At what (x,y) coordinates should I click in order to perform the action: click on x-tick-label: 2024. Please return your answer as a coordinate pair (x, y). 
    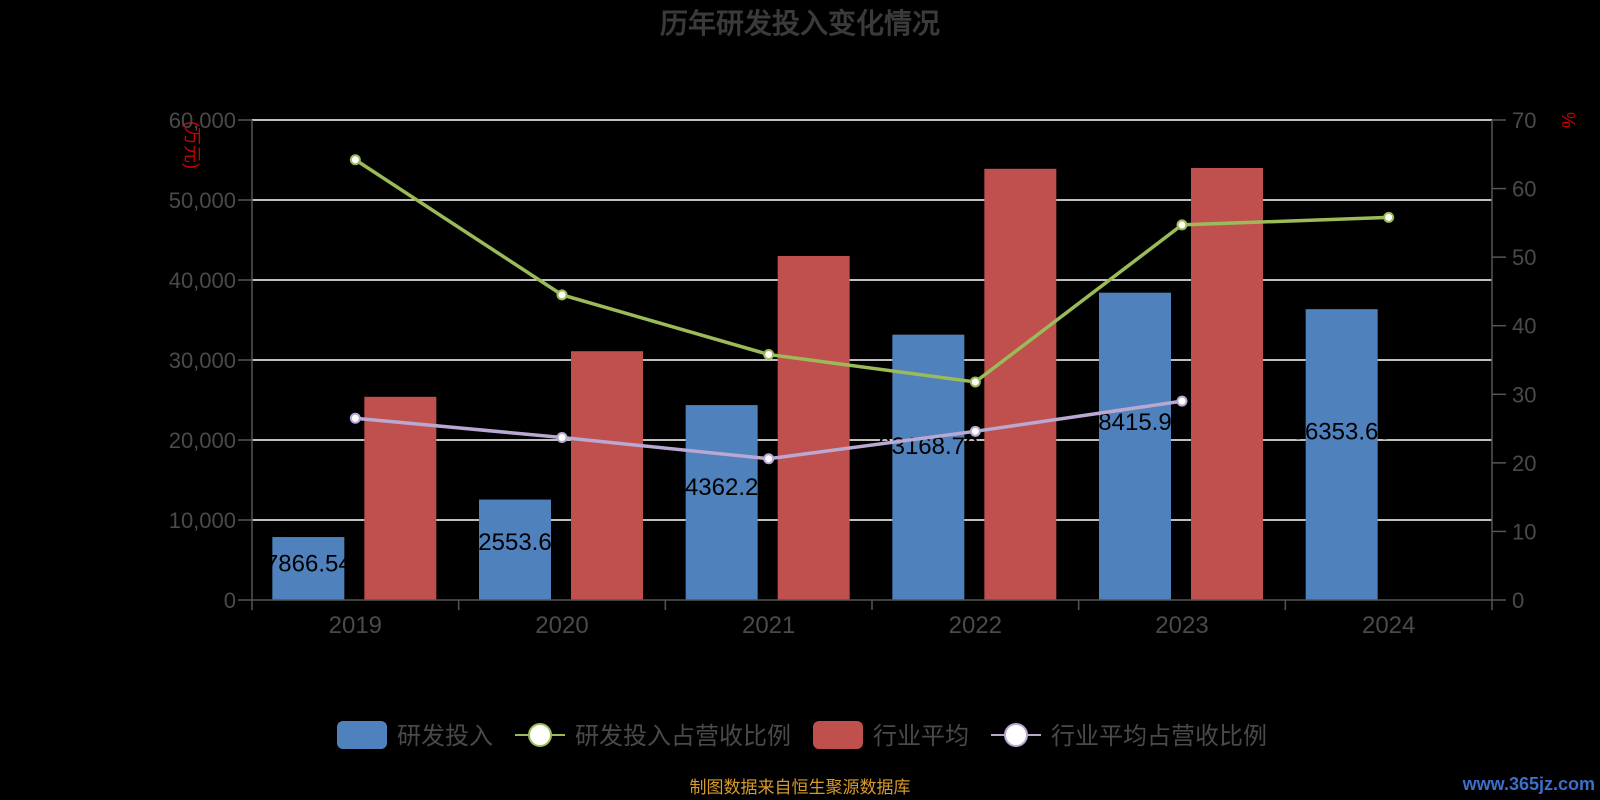
    Looking at the image, I should click on (1388, 625).